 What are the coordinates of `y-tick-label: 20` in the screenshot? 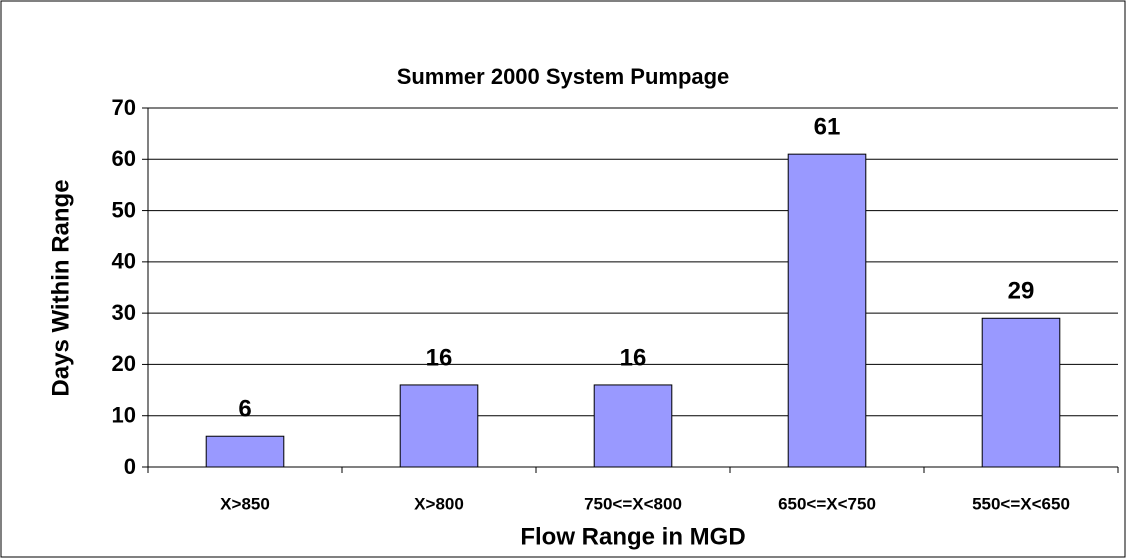 It's located at (124, 363).